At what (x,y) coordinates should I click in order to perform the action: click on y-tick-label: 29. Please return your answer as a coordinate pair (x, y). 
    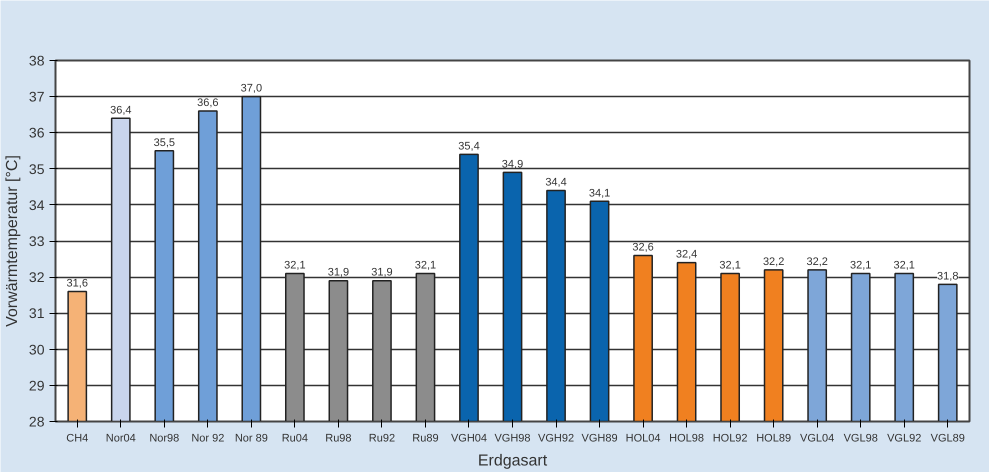
    Looking at the image, I should click on (36, 385).